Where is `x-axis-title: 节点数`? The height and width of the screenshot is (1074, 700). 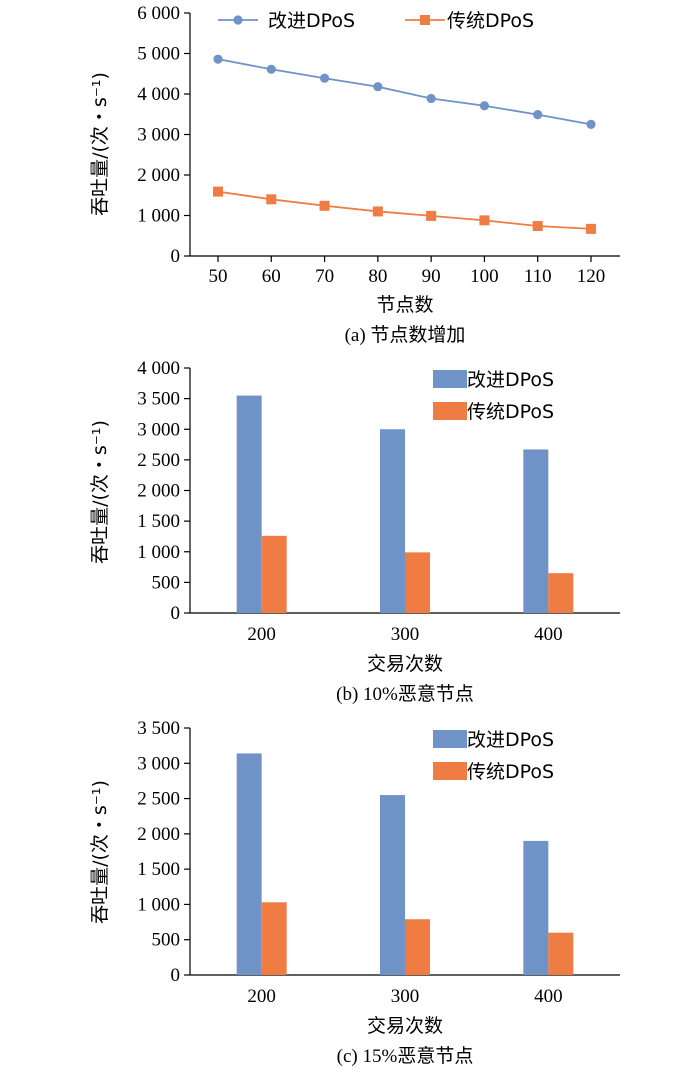 x-axis-title: 节点数 is located at coordinates (404, 305).